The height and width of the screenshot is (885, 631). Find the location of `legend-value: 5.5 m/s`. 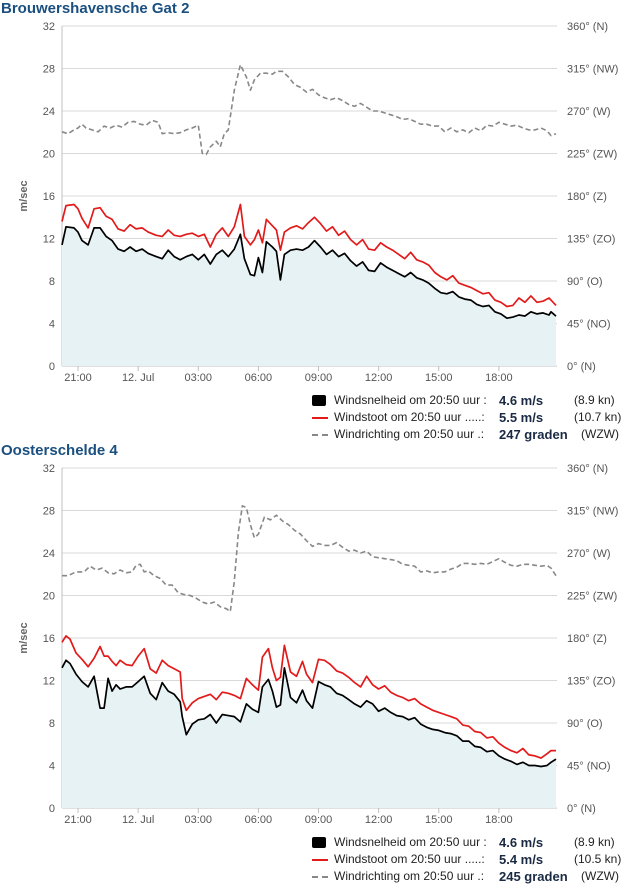

legend-value: 5.5 m/s is located at coordinates (521, 417).